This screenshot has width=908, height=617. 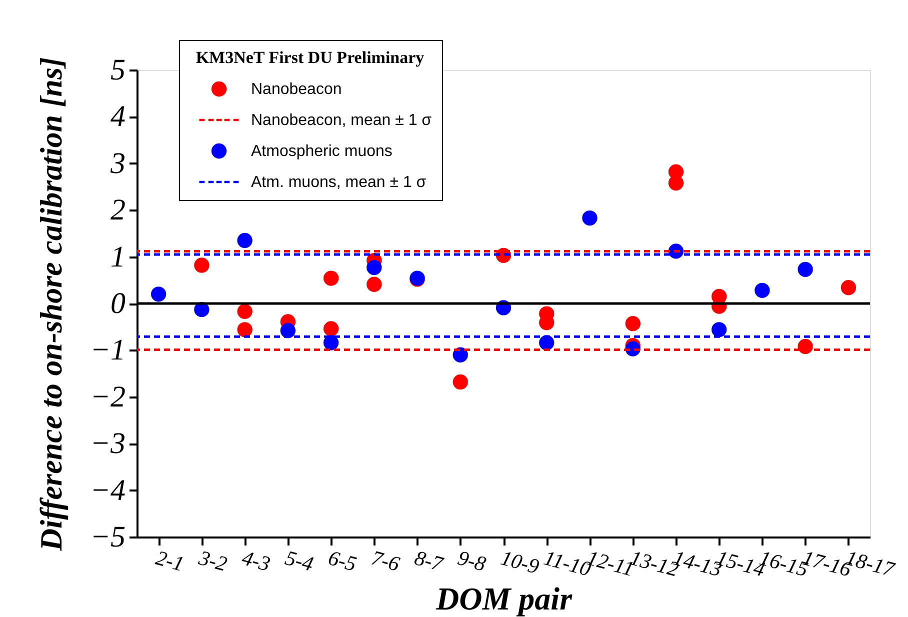 What do you see at coordinates (170, 561) in the screenshot?
I see `x-tick-label: 2-1` at bounding box center [170, 561].